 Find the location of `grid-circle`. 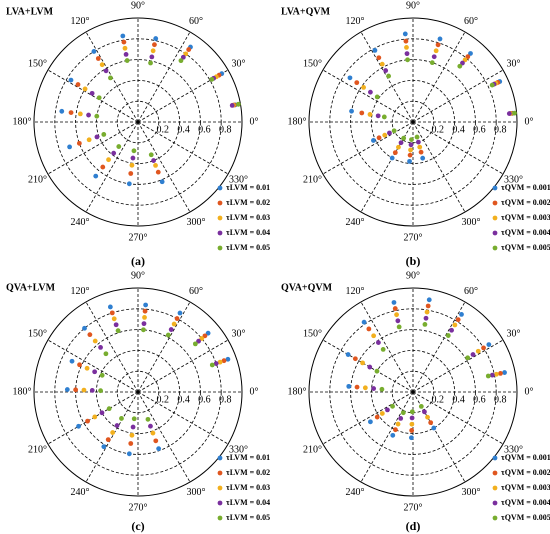

grid-circle is located at coordinates (138, 392).